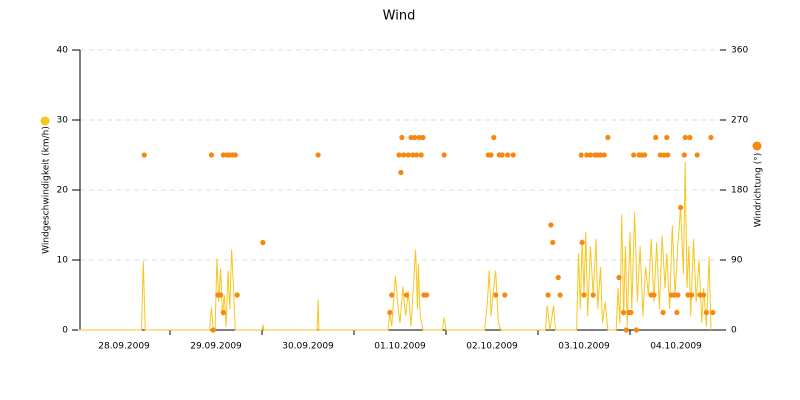 The height and width of the screenshot is (400, 800). I want to click on y2-tick-label: 270, so click(739, 121).